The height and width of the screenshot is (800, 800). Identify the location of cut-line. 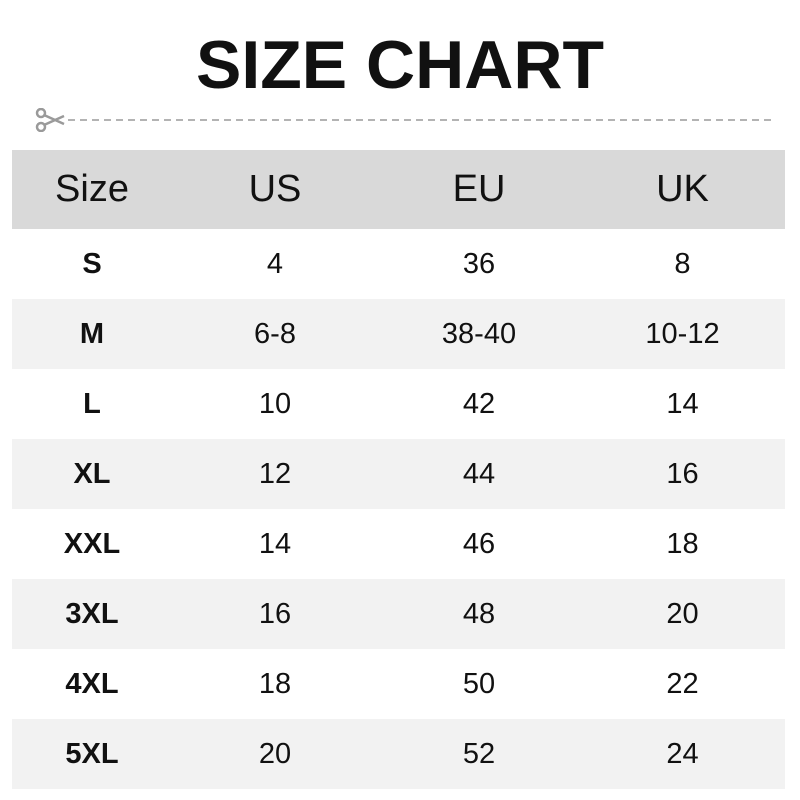
(403, 120).